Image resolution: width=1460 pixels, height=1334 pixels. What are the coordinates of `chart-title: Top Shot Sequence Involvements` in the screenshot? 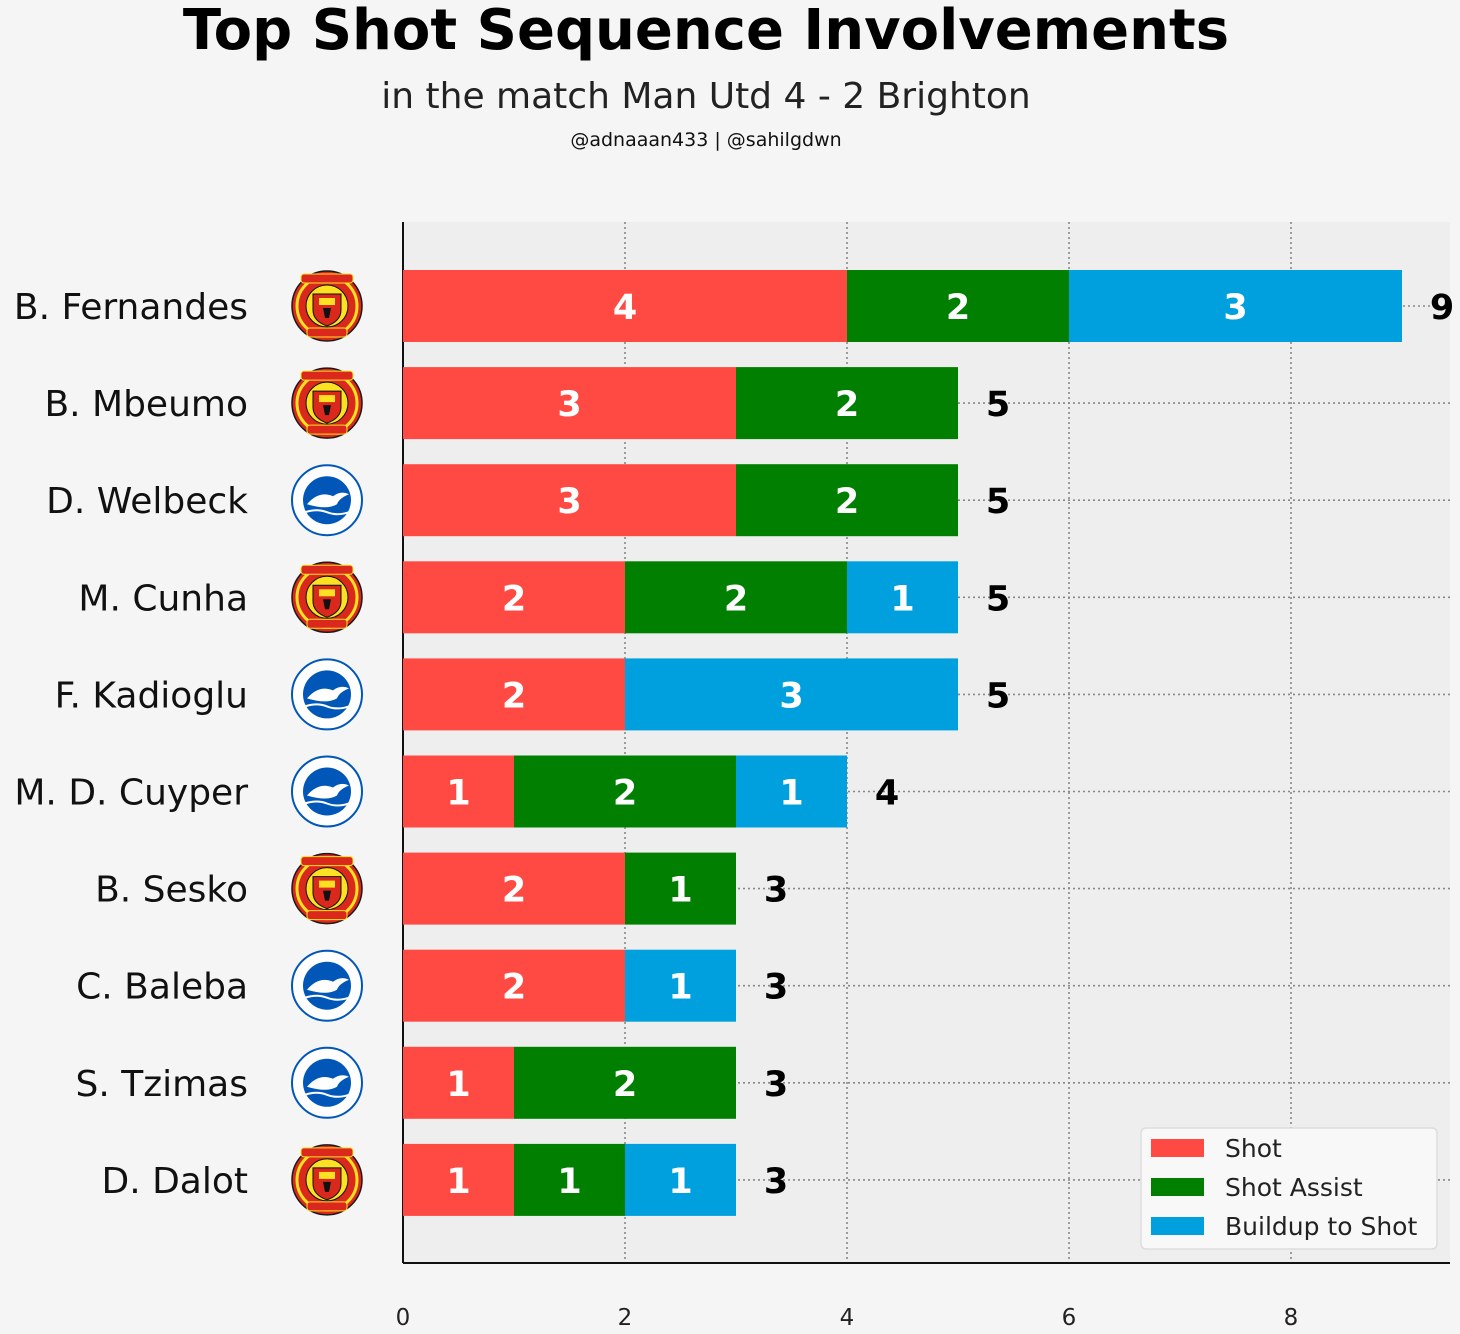 It's located at (706, 31).